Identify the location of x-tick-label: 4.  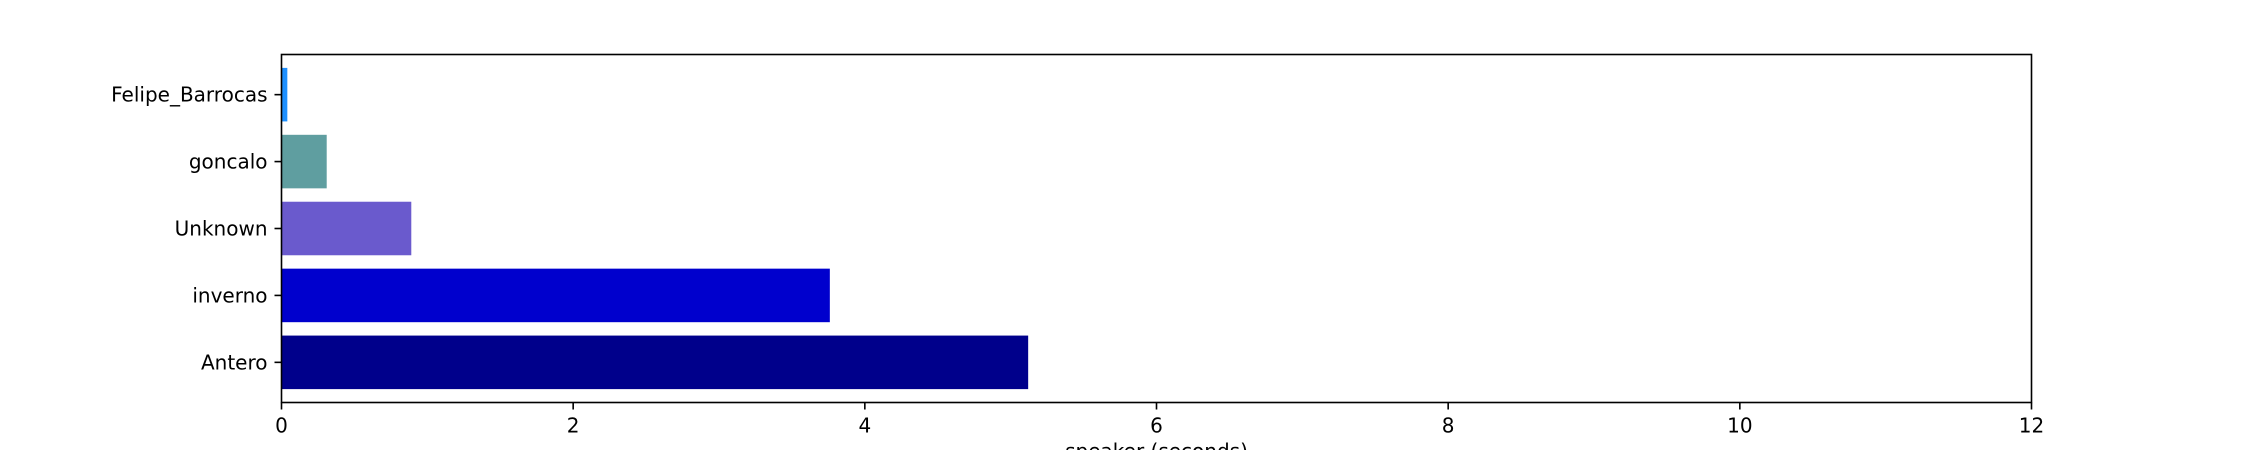
(864, 426).